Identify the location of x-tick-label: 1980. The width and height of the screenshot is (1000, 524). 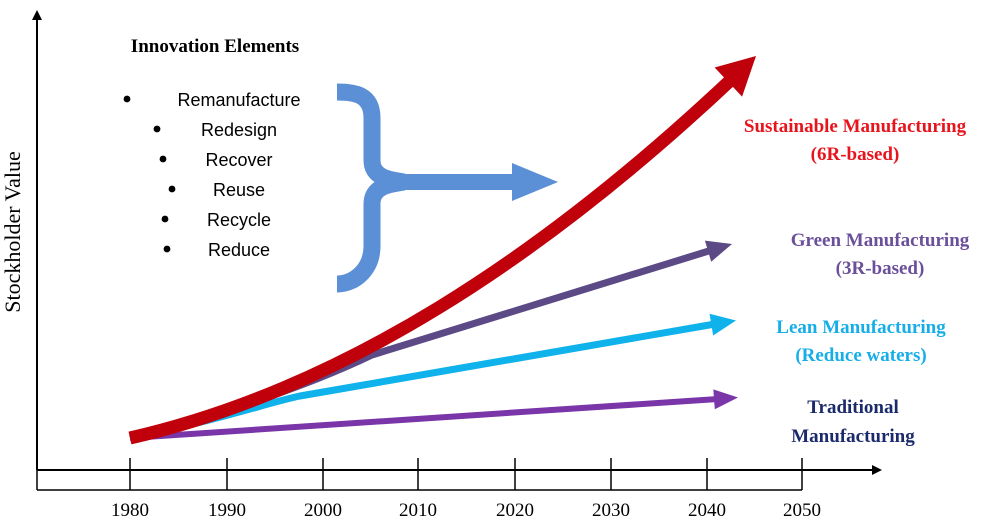
(130, 510).